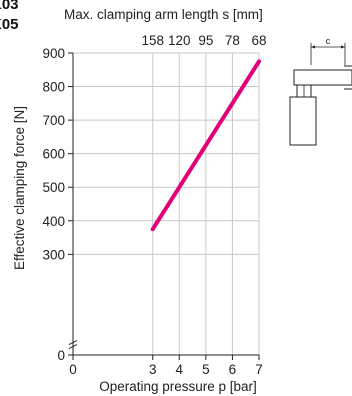 The width and height of the screenshot is (352, 396). What do you see at coordinates (343, 47) in the screenshot?
I see `dimension-arrow-right` at bounding box center [343, 47].